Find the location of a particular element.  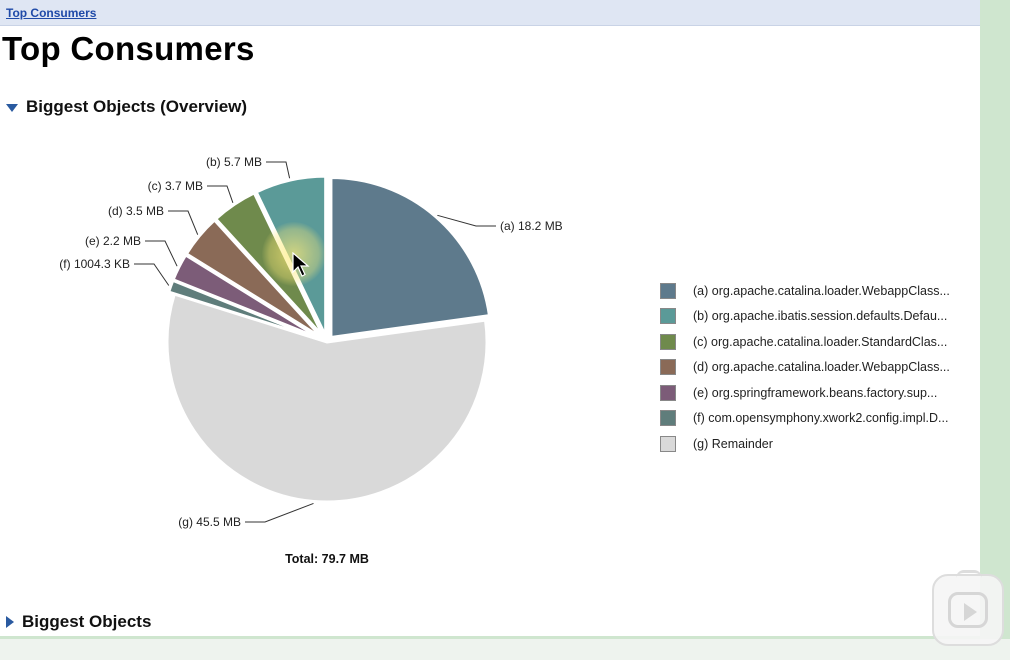

pie-slice-g is located at coordinates (327, 398).